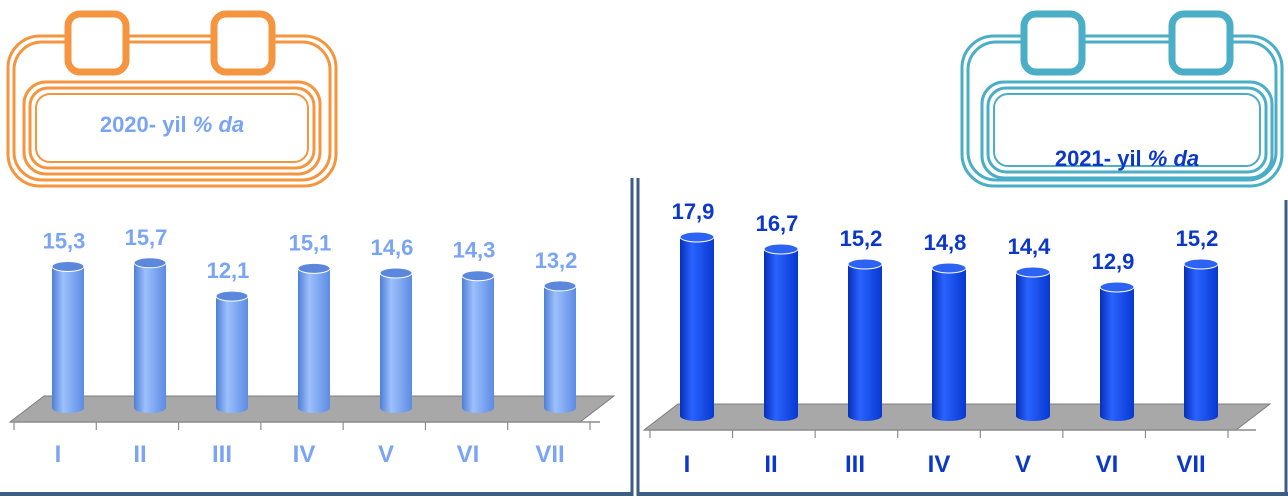 The width and height of the screenshot is (1288, 500). What do you see at coordinates (386, 454) in the screenshot?
I see `category-label-2020-V: V` at bounding box center [386, 454].